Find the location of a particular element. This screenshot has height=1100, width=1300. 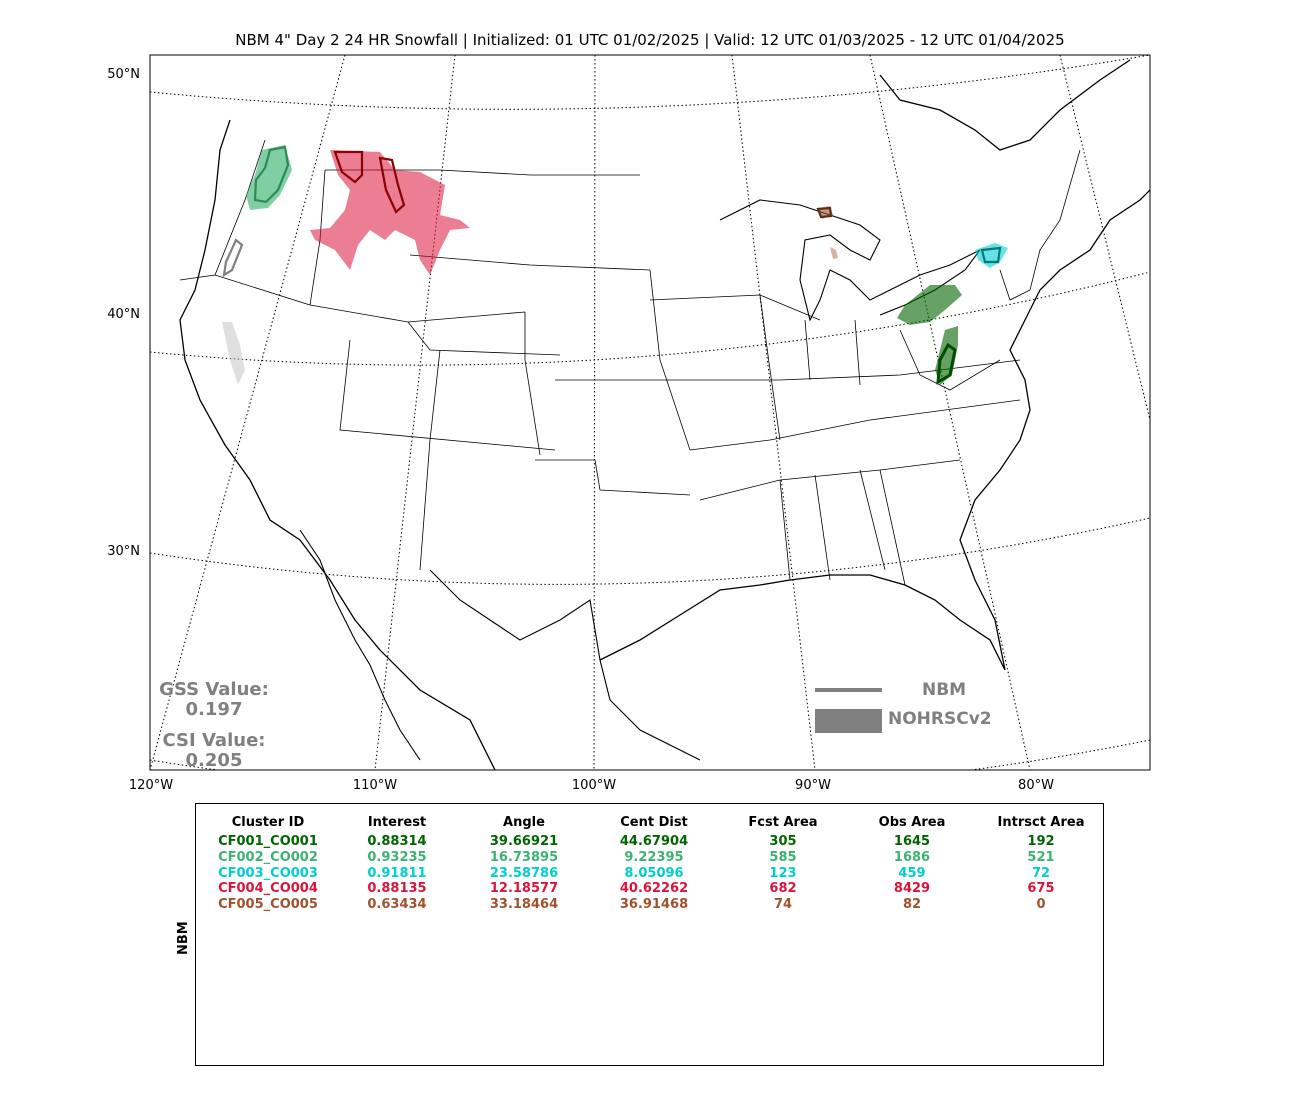

lon-label-100w: 100°W is located at coordinates (594, 785).